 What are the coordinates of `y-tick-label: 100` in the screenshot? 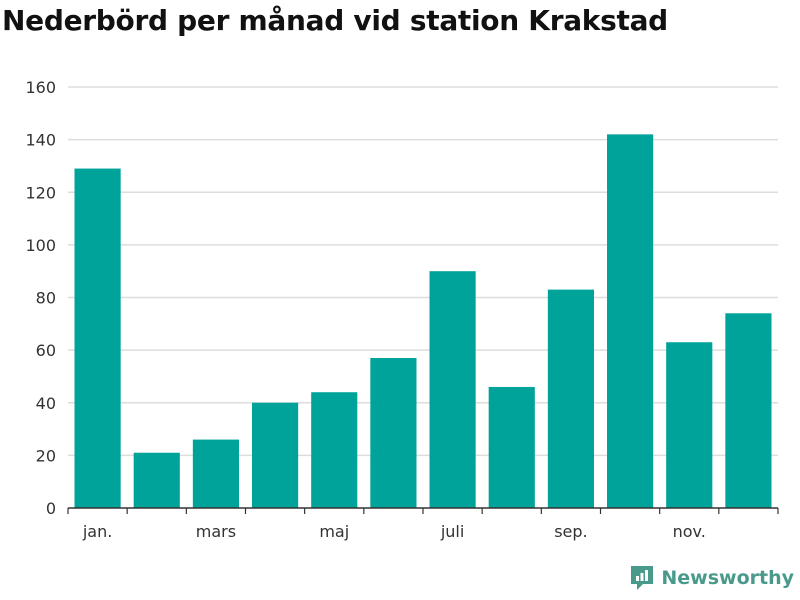 It's located at (40, 245).